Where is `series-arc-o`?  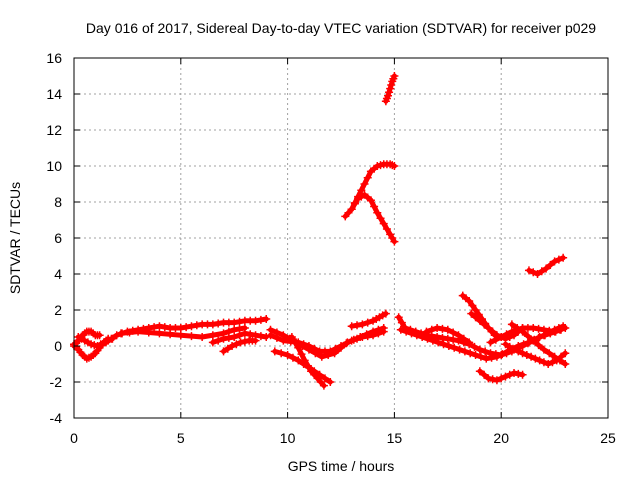 series-arc-o is located at coordinates (390, 89).